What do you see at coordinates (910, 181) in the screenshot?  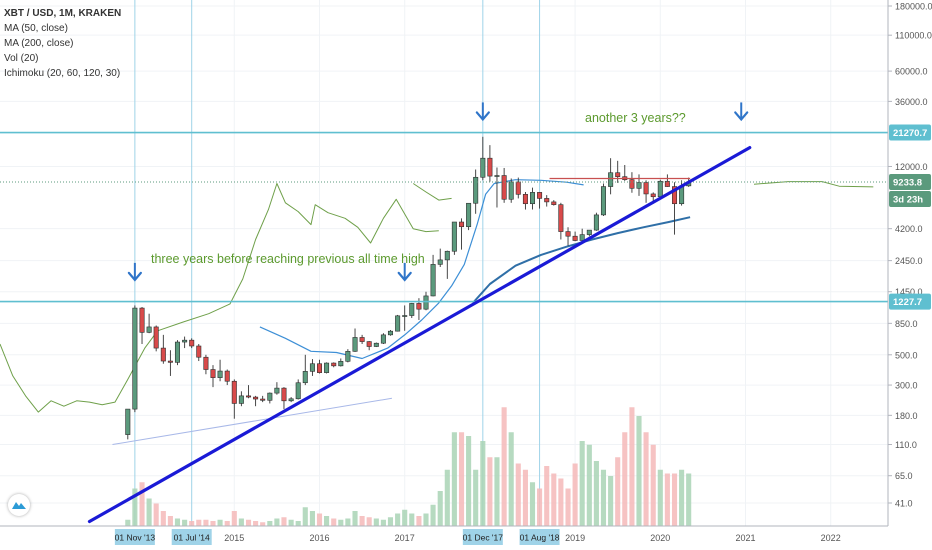 I see `badge-current-price-bg` at bounding box center [910, 181].